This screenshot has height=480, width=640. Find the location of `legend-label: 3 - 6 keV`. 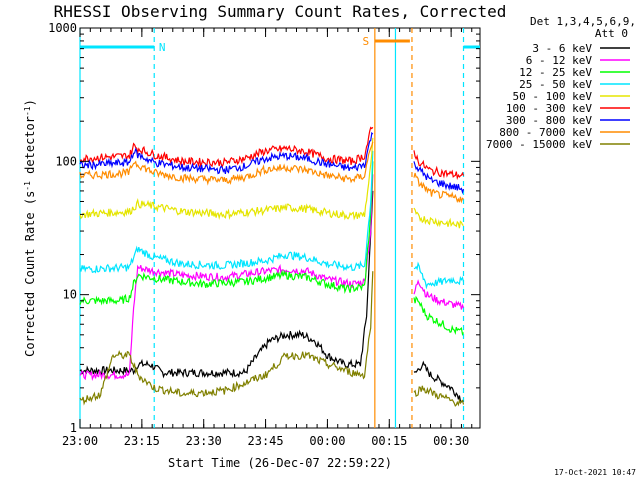

legend-label: 3 - 6 keV is located at coordinates (562, 48).